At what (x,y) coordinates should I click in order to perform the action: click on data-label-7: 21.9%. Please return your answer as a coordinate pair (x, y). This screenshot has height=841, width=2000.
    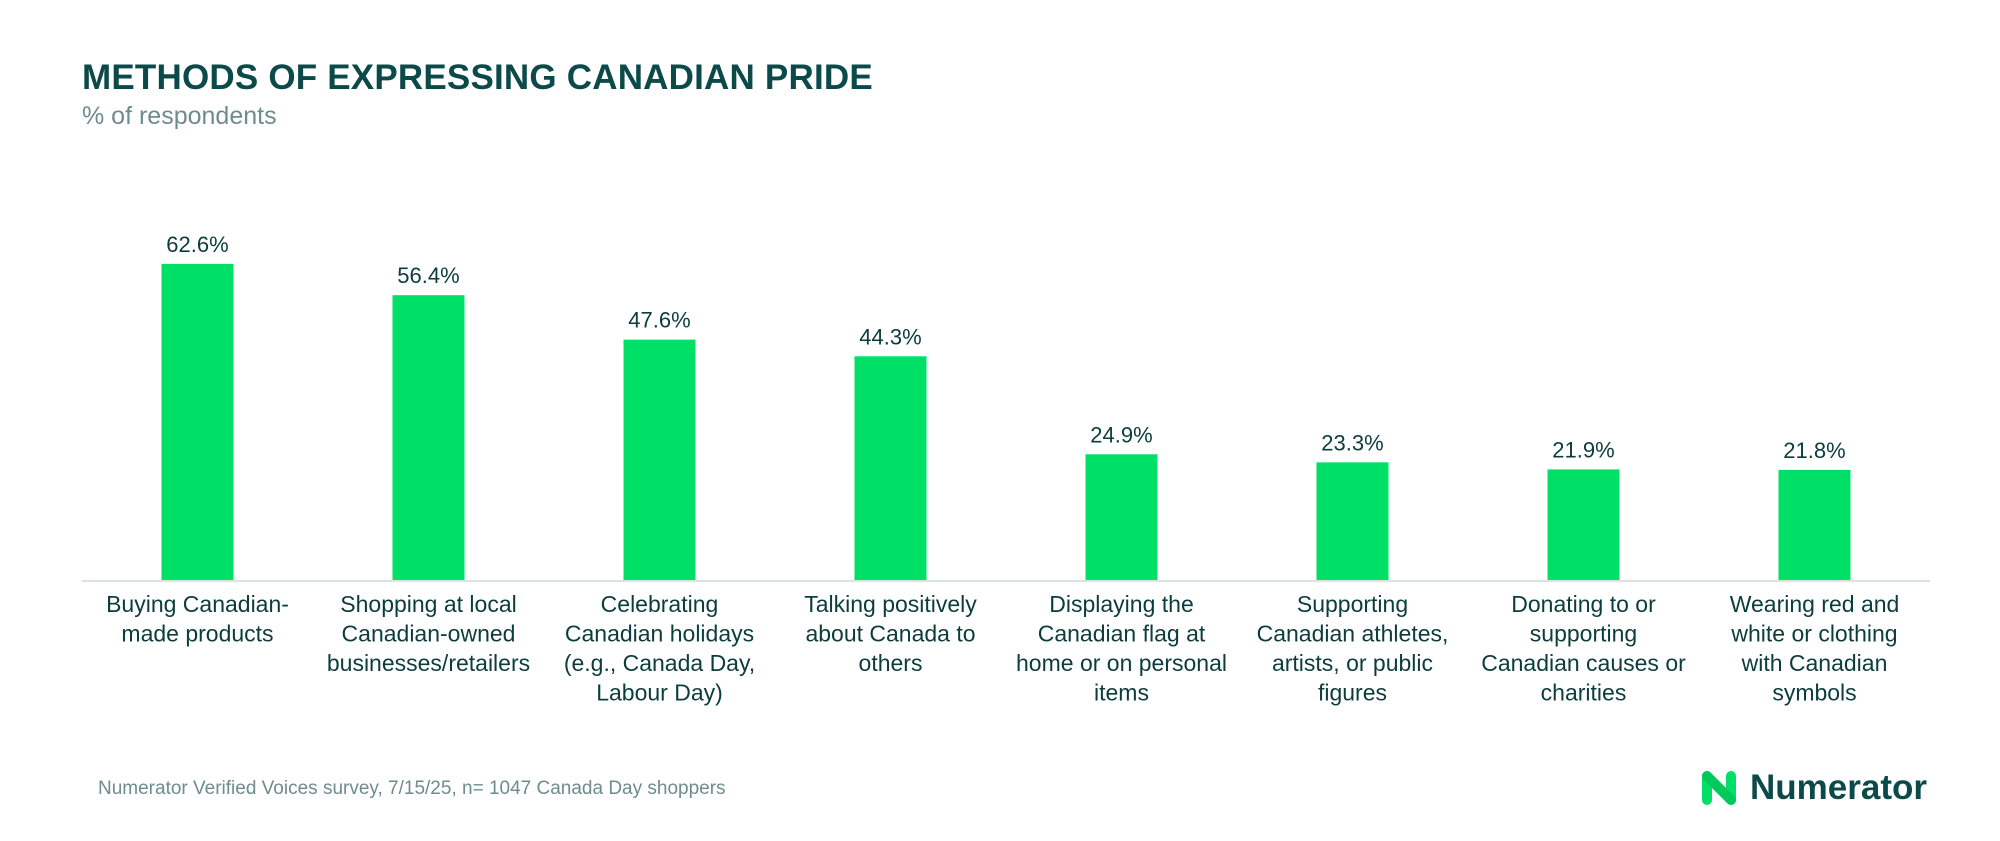
    Looking at the image, I should click on (1583, 449).